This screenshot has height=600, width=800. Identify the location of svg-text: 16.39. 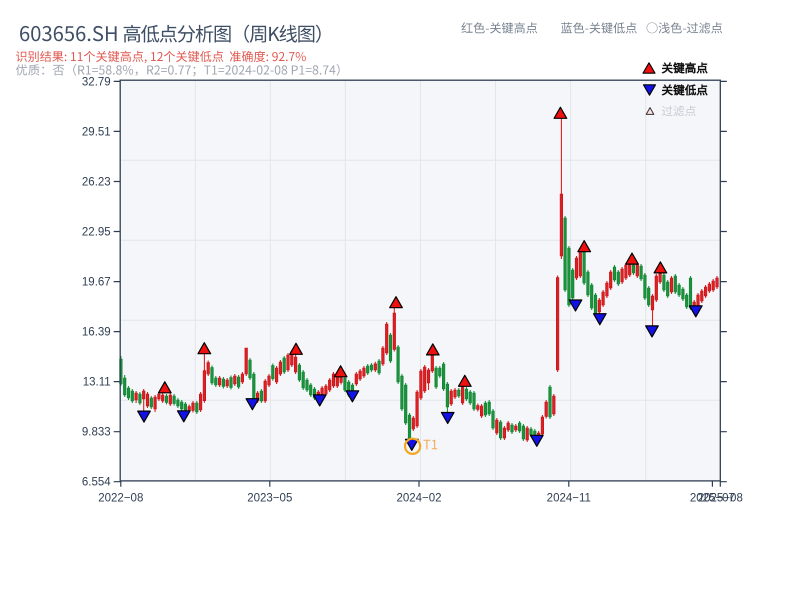
(96, 333).